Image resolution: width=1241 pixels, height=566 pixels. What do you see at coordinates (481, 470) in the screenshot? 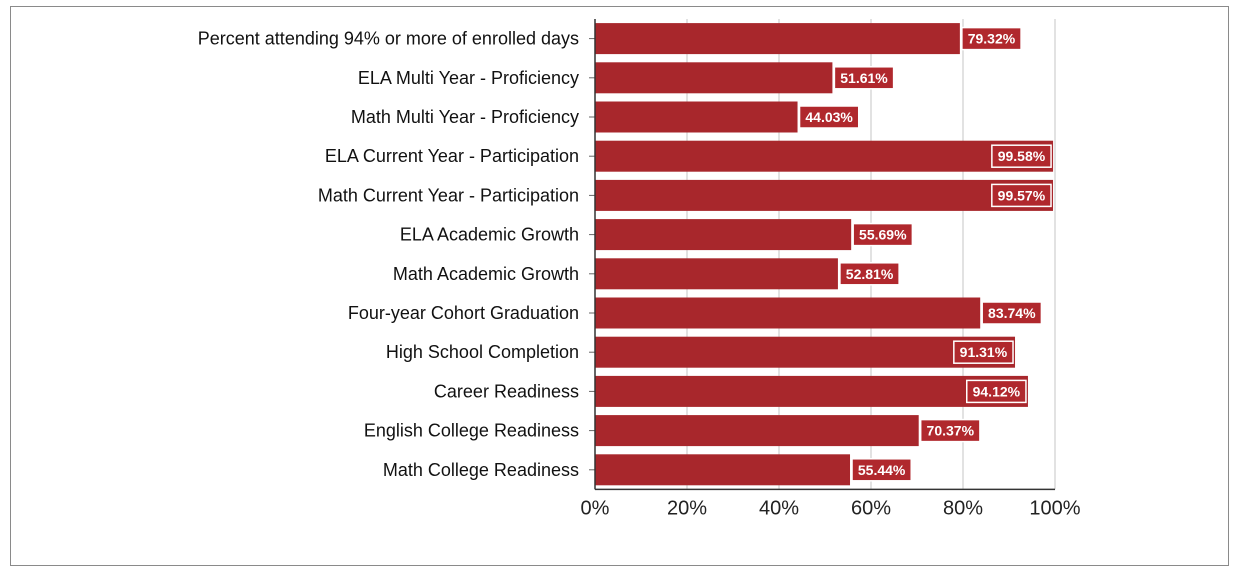
I see `category-label: Math College Readiness` at bounding box center [481, 470].